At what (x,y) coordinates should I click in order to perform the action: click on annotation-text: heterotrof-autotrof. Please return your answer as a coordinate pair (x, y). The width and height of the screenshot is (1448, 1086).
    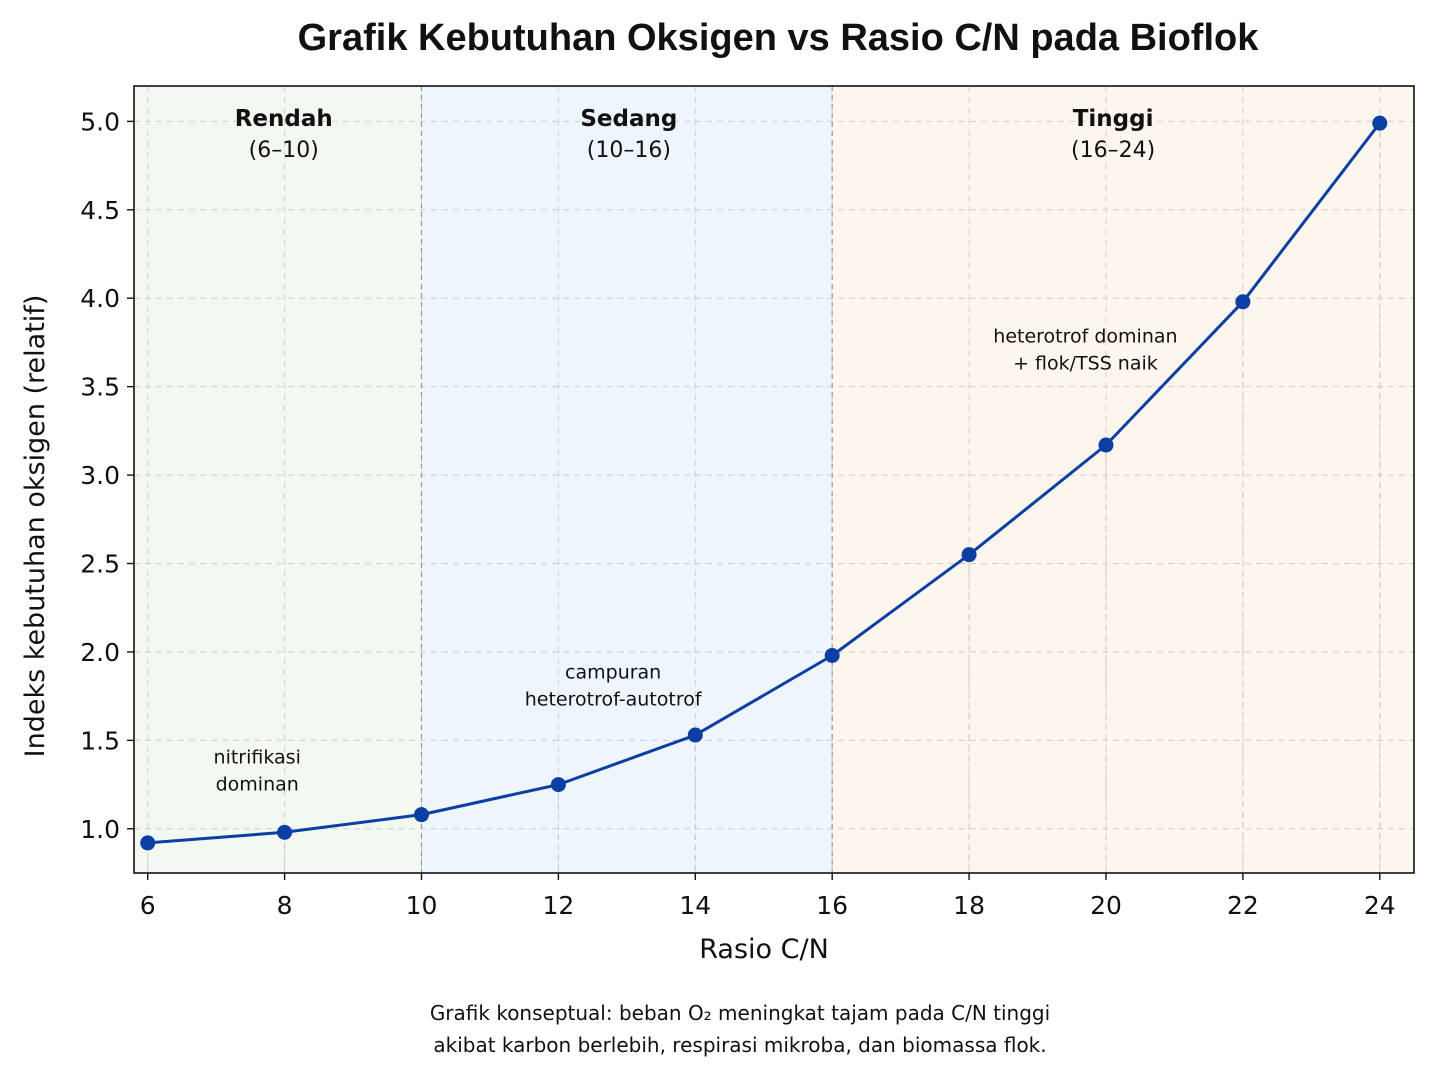
    Looking at the image, I should click on (614, 699).